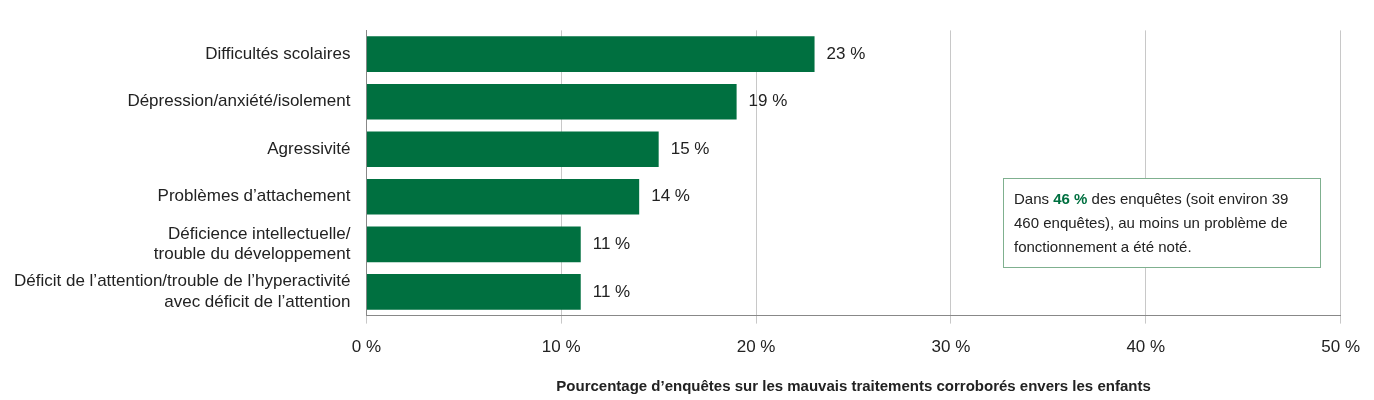  Describe the element at coordinates (1340, 347) in the screenshot. I see `x-tick-label: 50 %` at that location.